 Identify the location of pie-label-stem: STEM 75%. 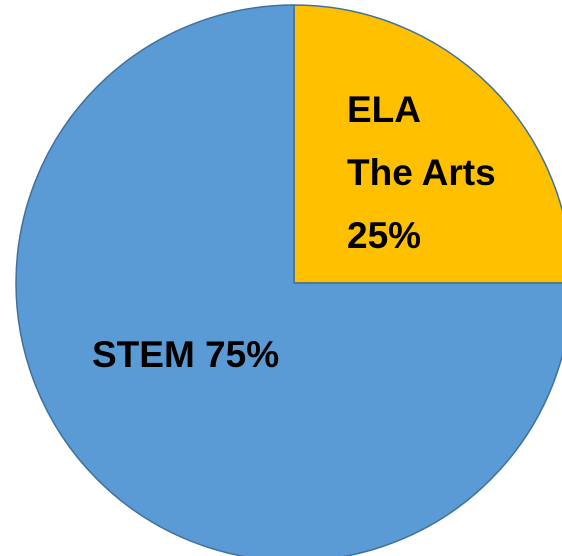
(185, 354).